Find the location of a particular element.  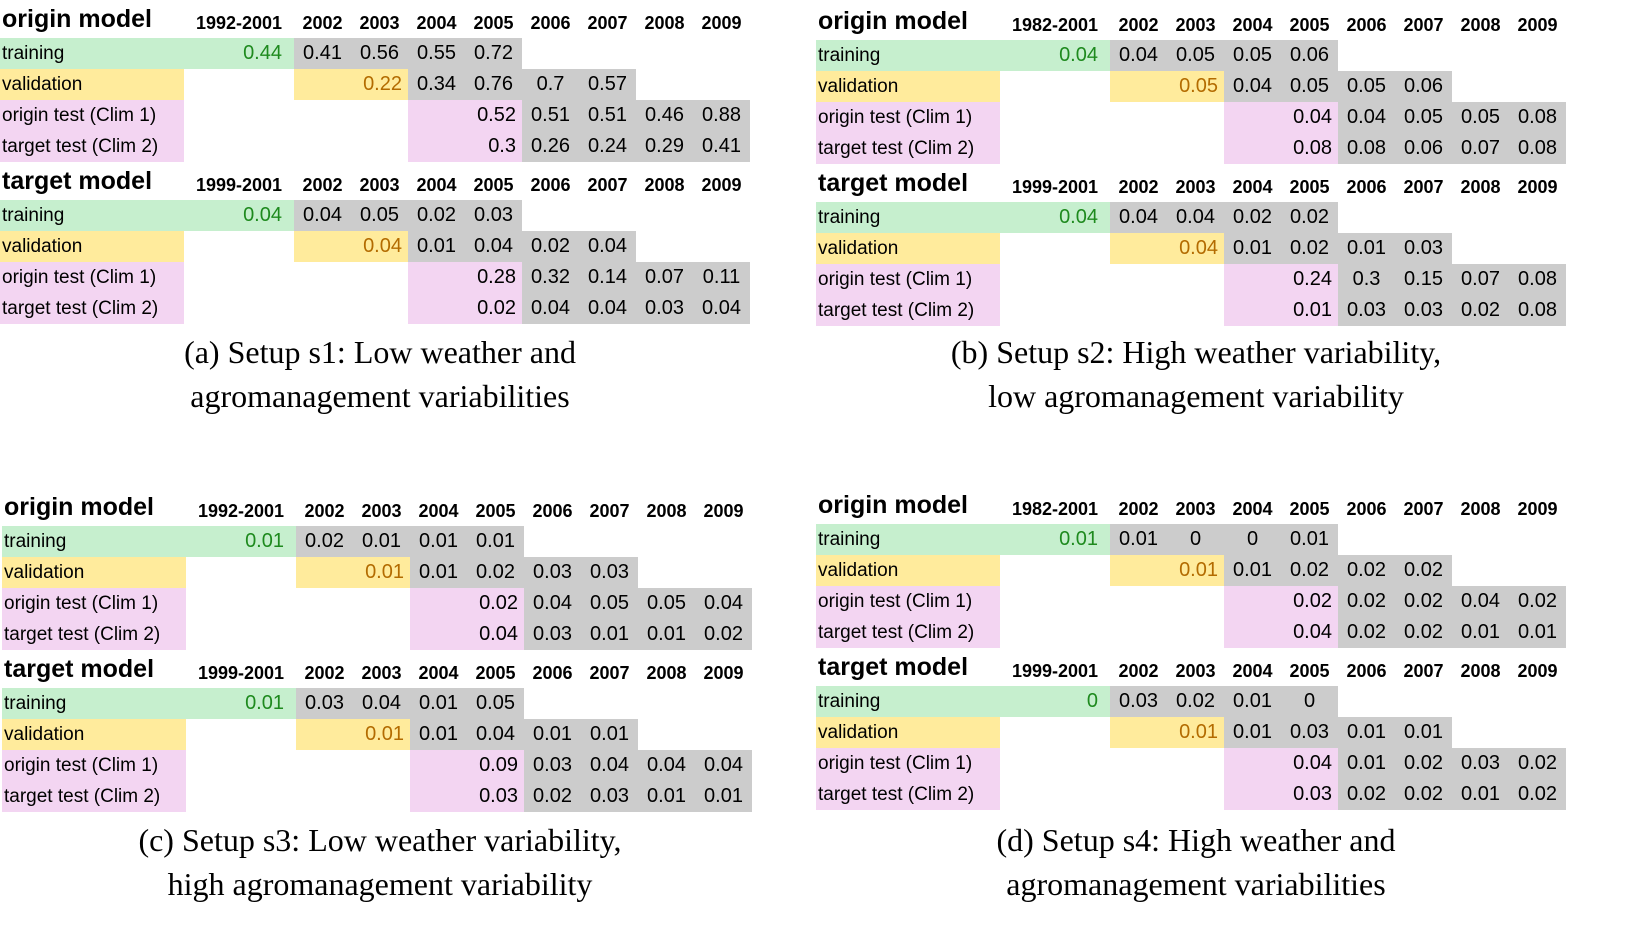

row-label: training is located at coordinates (908, 217).